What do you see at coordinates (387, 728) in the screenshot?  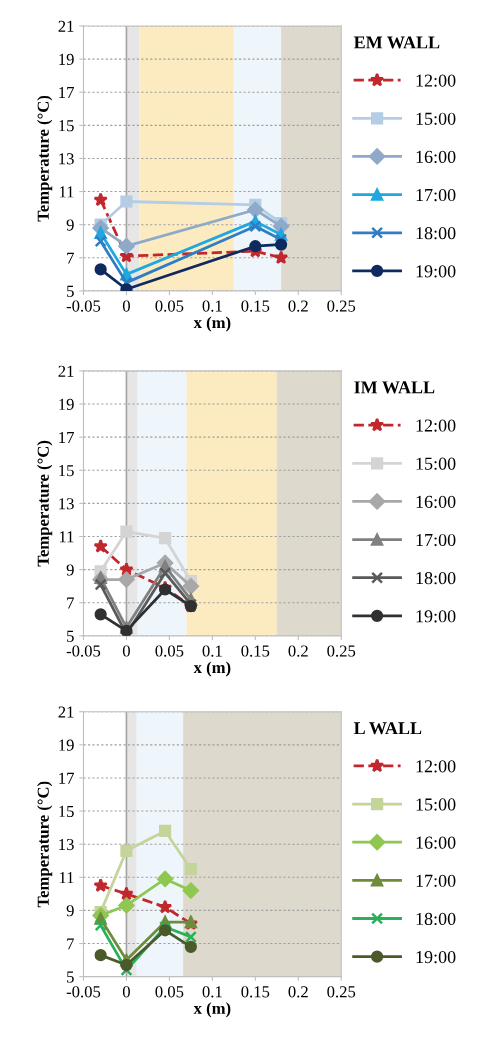 I see `legend-title: L WALL` at bounding box center [387, 728].